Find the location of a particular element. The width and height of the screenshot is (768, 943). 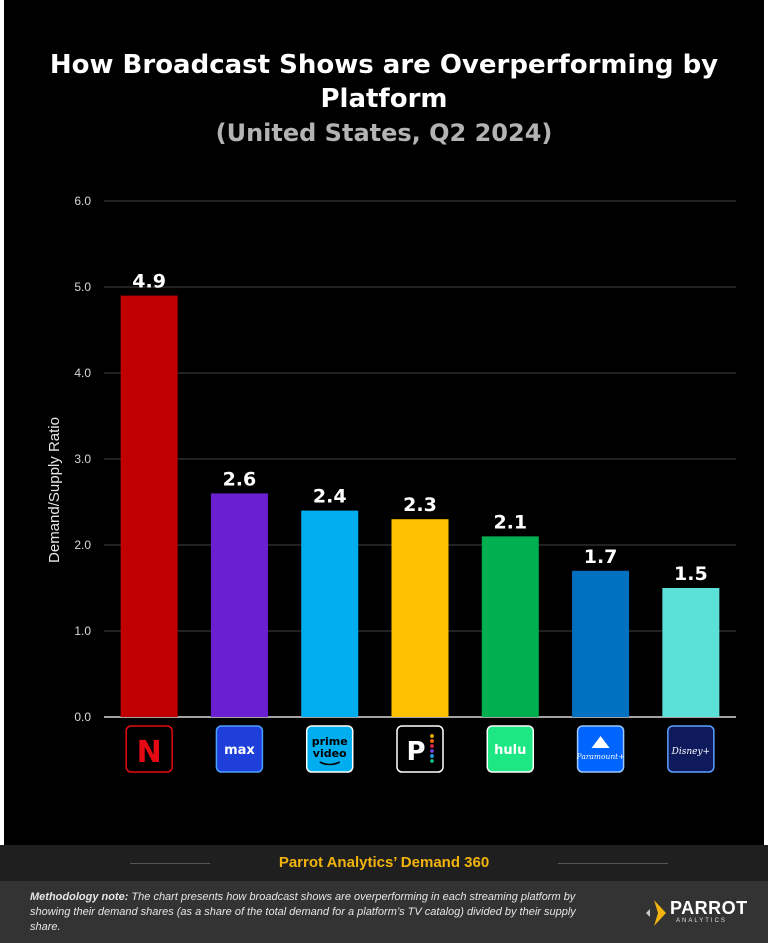

y-tick-label: 1.0 is located at coordinates (82, 631).